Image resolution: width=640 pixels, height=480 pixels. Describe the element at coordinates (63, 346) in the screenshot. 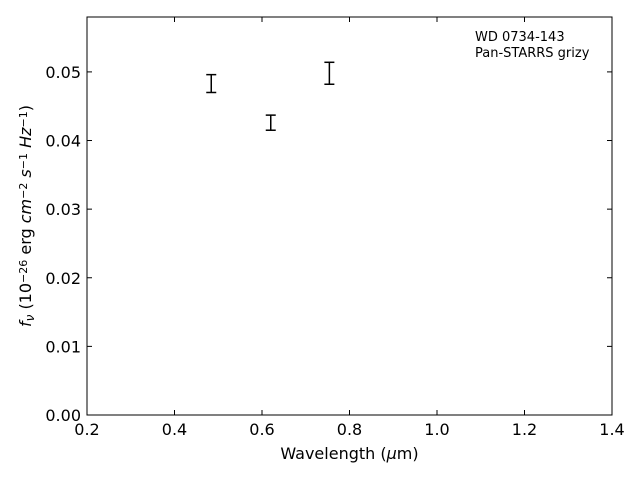

I see `y-tick-label: 0.01` at that location.